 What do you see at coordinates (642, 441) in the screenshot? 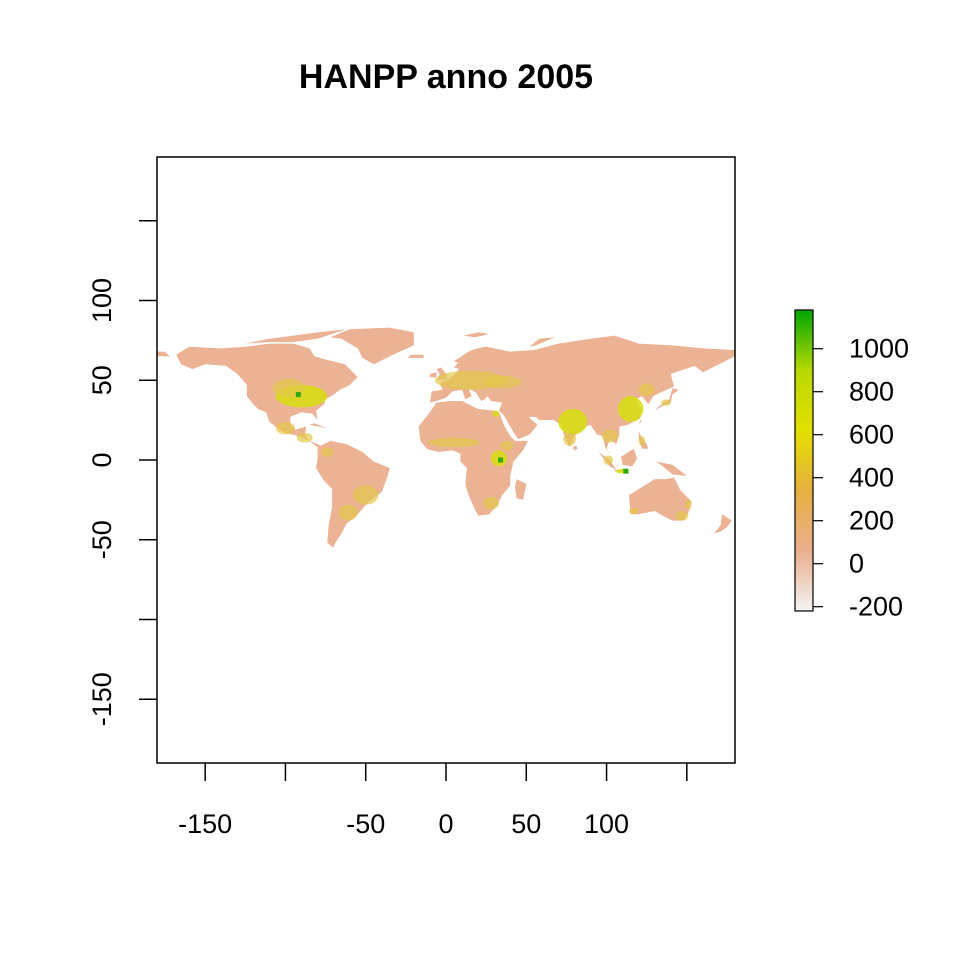
I see `hotspot-philippines` at bounding box center [642, 441].